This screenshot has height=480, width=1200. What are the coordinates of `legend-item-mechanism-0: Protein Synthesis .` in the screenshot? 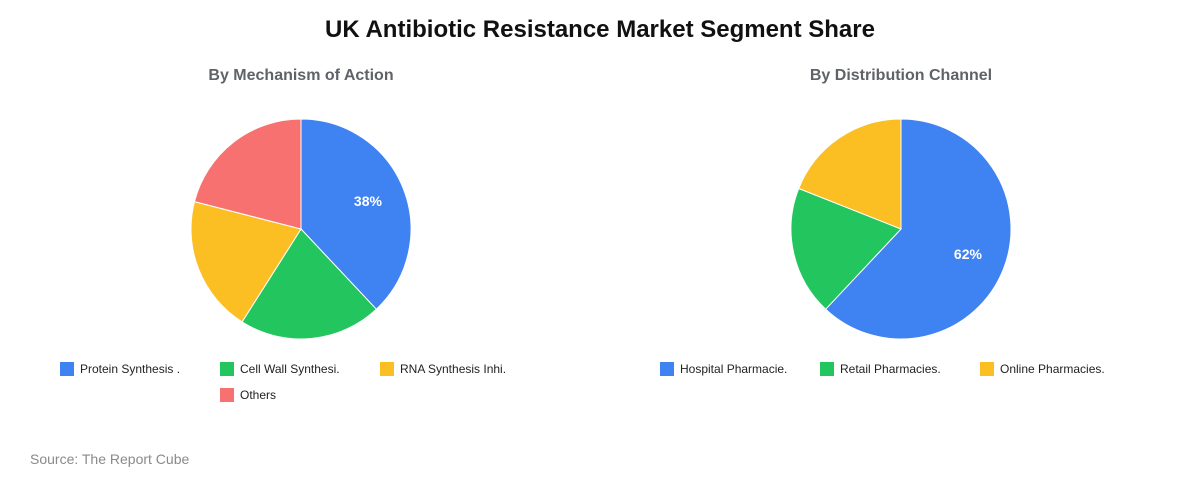 It's located at (120, 369).